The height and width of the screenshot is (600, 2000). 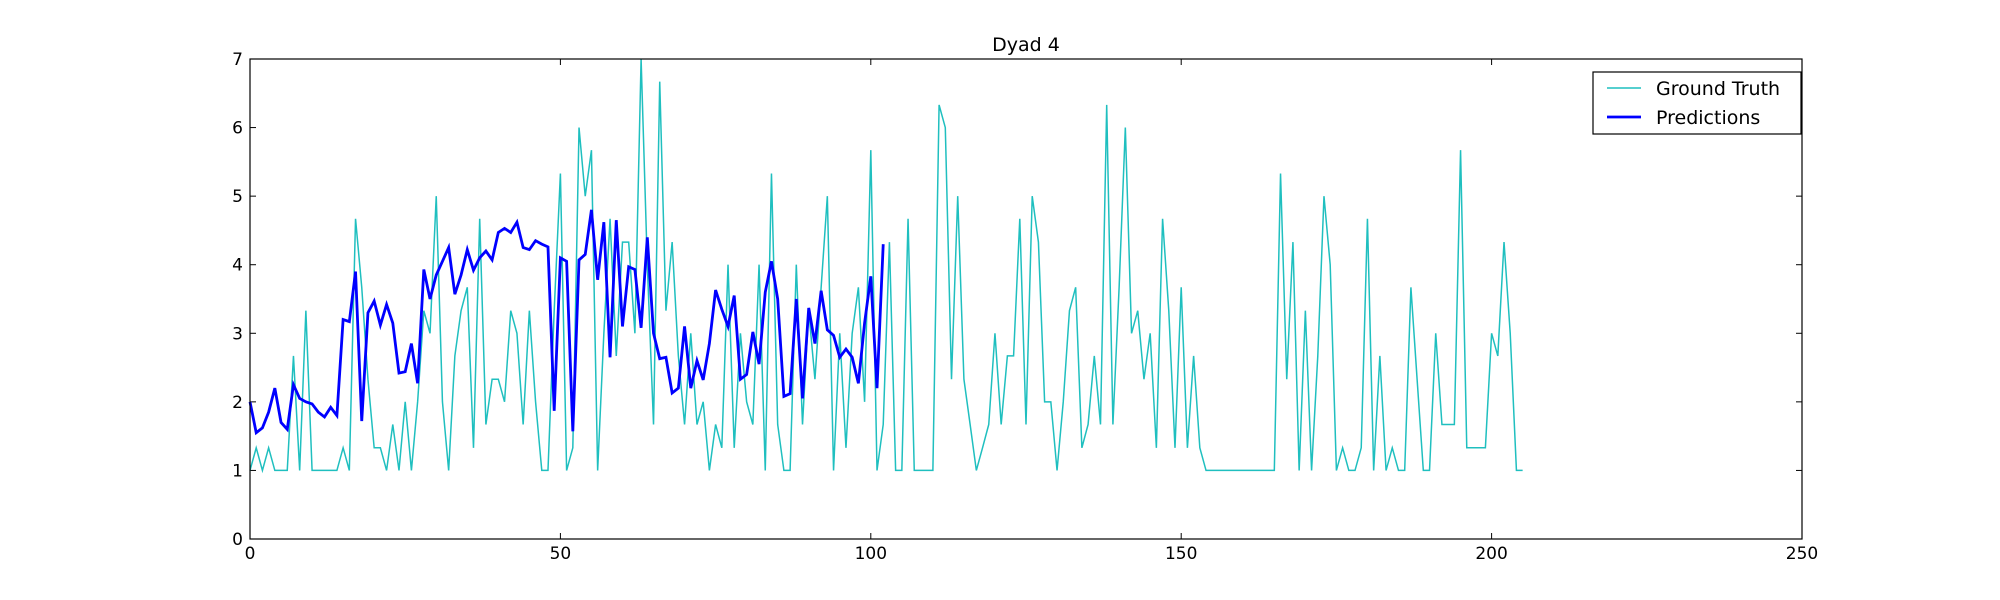 What do you see at coordinates (237, 266) in the screenshot?
I see `y-tick-label: 4` at bounding box center [237, 266].